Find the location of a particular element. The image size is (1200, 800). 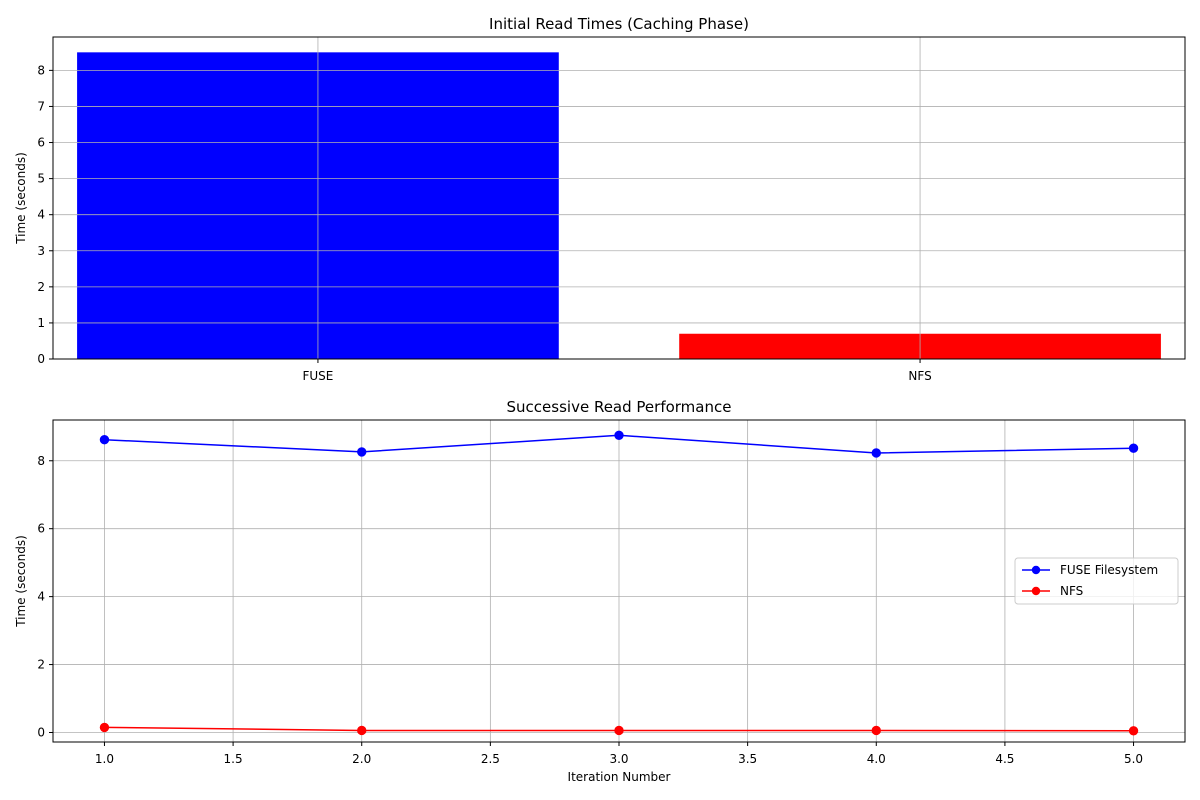

x-axis-label: Iteration Number is located at coordinates (619, 777).